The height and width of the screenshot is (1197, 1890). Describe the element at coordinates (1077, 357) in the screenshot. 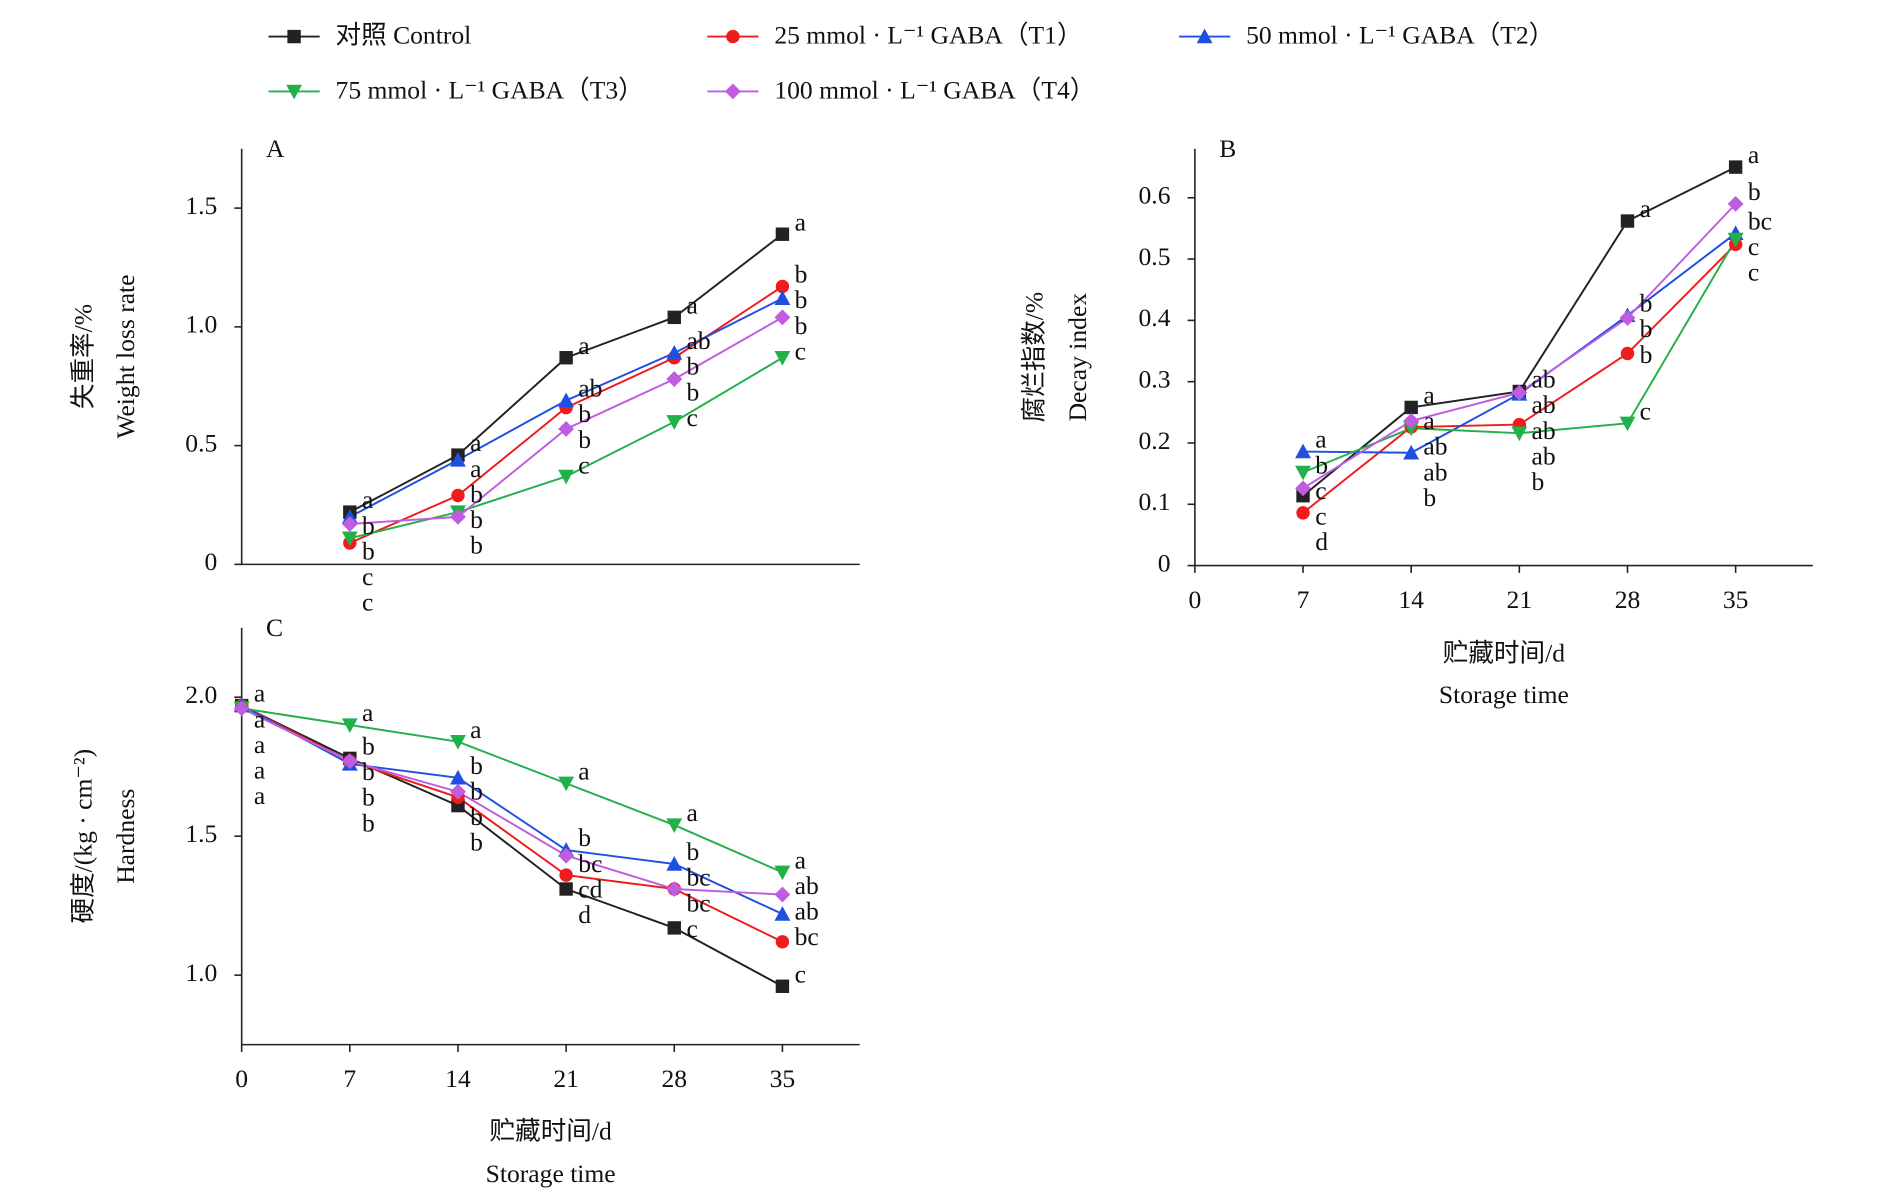

I see `y-axis-title: Decay index` at that location.